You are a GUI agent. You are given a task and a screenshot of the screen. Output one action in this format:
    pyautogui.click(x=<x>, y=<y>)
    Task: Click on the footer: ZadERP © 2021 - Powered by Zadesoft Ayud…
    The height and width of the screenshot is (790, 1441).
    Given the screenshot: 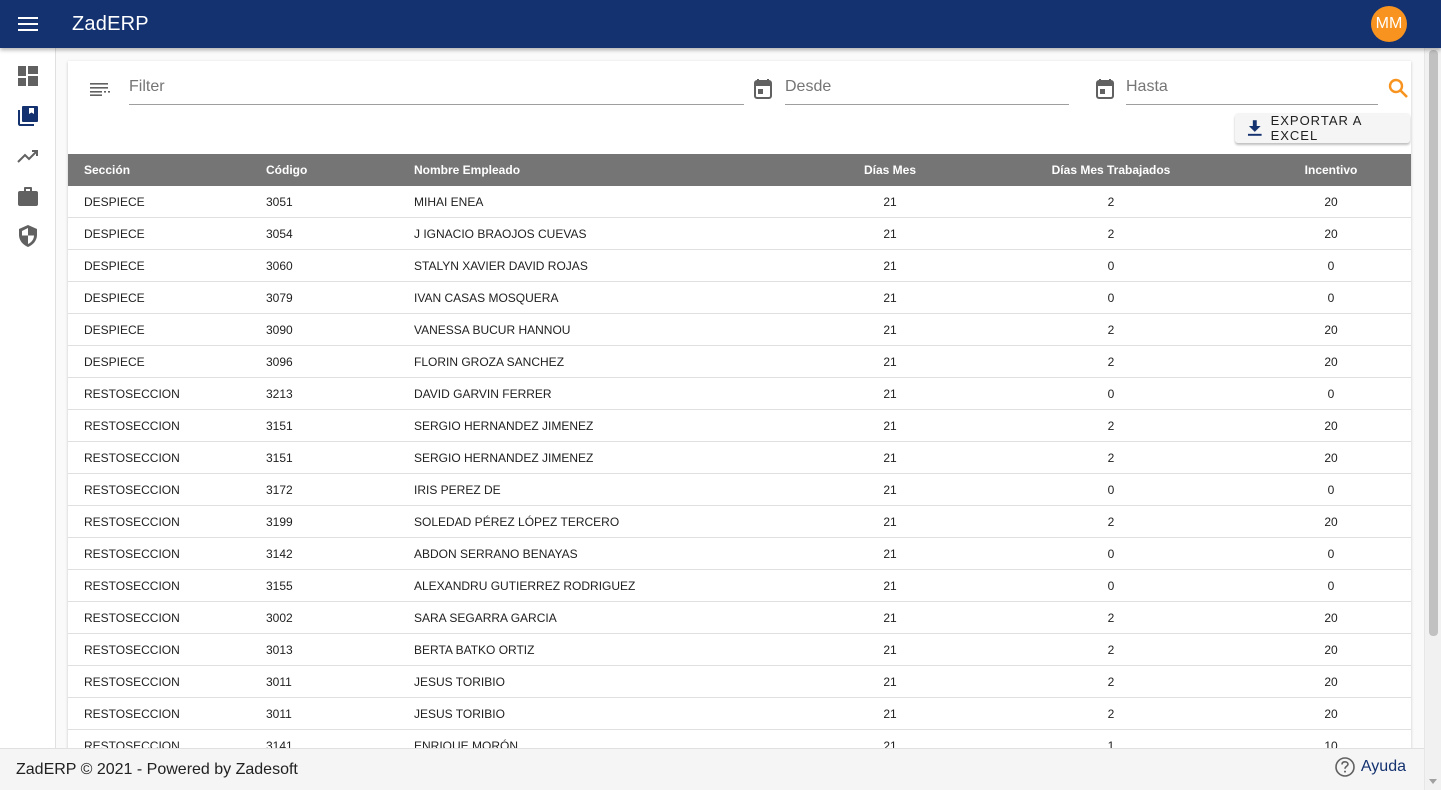 What is the action you would take?
    pyautogui.click(x=712, y=769)
    